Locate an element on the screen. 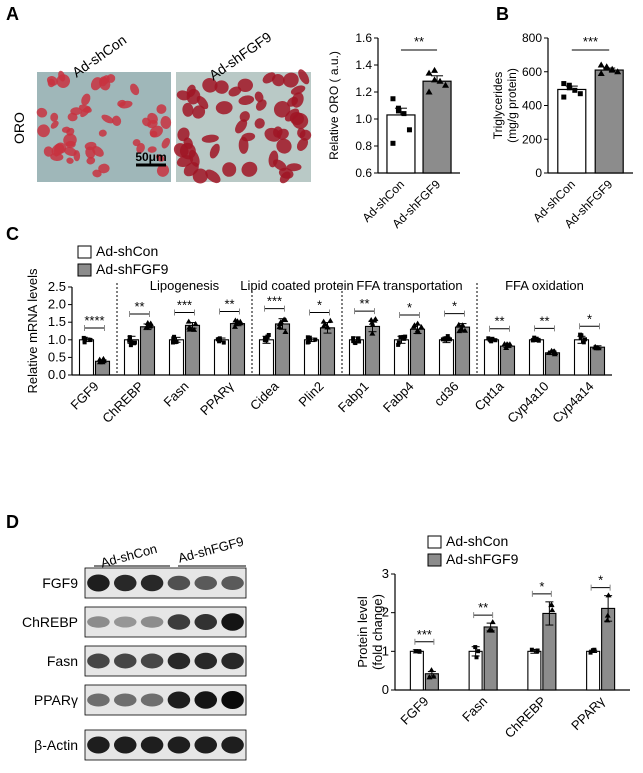 This screenshot has height=773, width=643. significance-label: *** is located at coordinates (274, 301).